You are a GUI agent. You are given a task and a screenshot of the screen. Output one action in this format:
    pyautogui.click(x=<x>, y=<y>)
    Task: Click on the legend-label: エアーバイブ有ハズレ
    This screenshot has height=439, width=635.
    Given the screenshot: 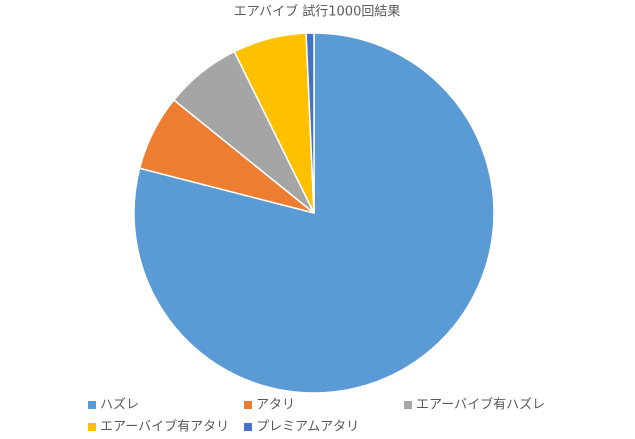 What is the action you would take?
    pyautogui.click(x=480, y=405)
    